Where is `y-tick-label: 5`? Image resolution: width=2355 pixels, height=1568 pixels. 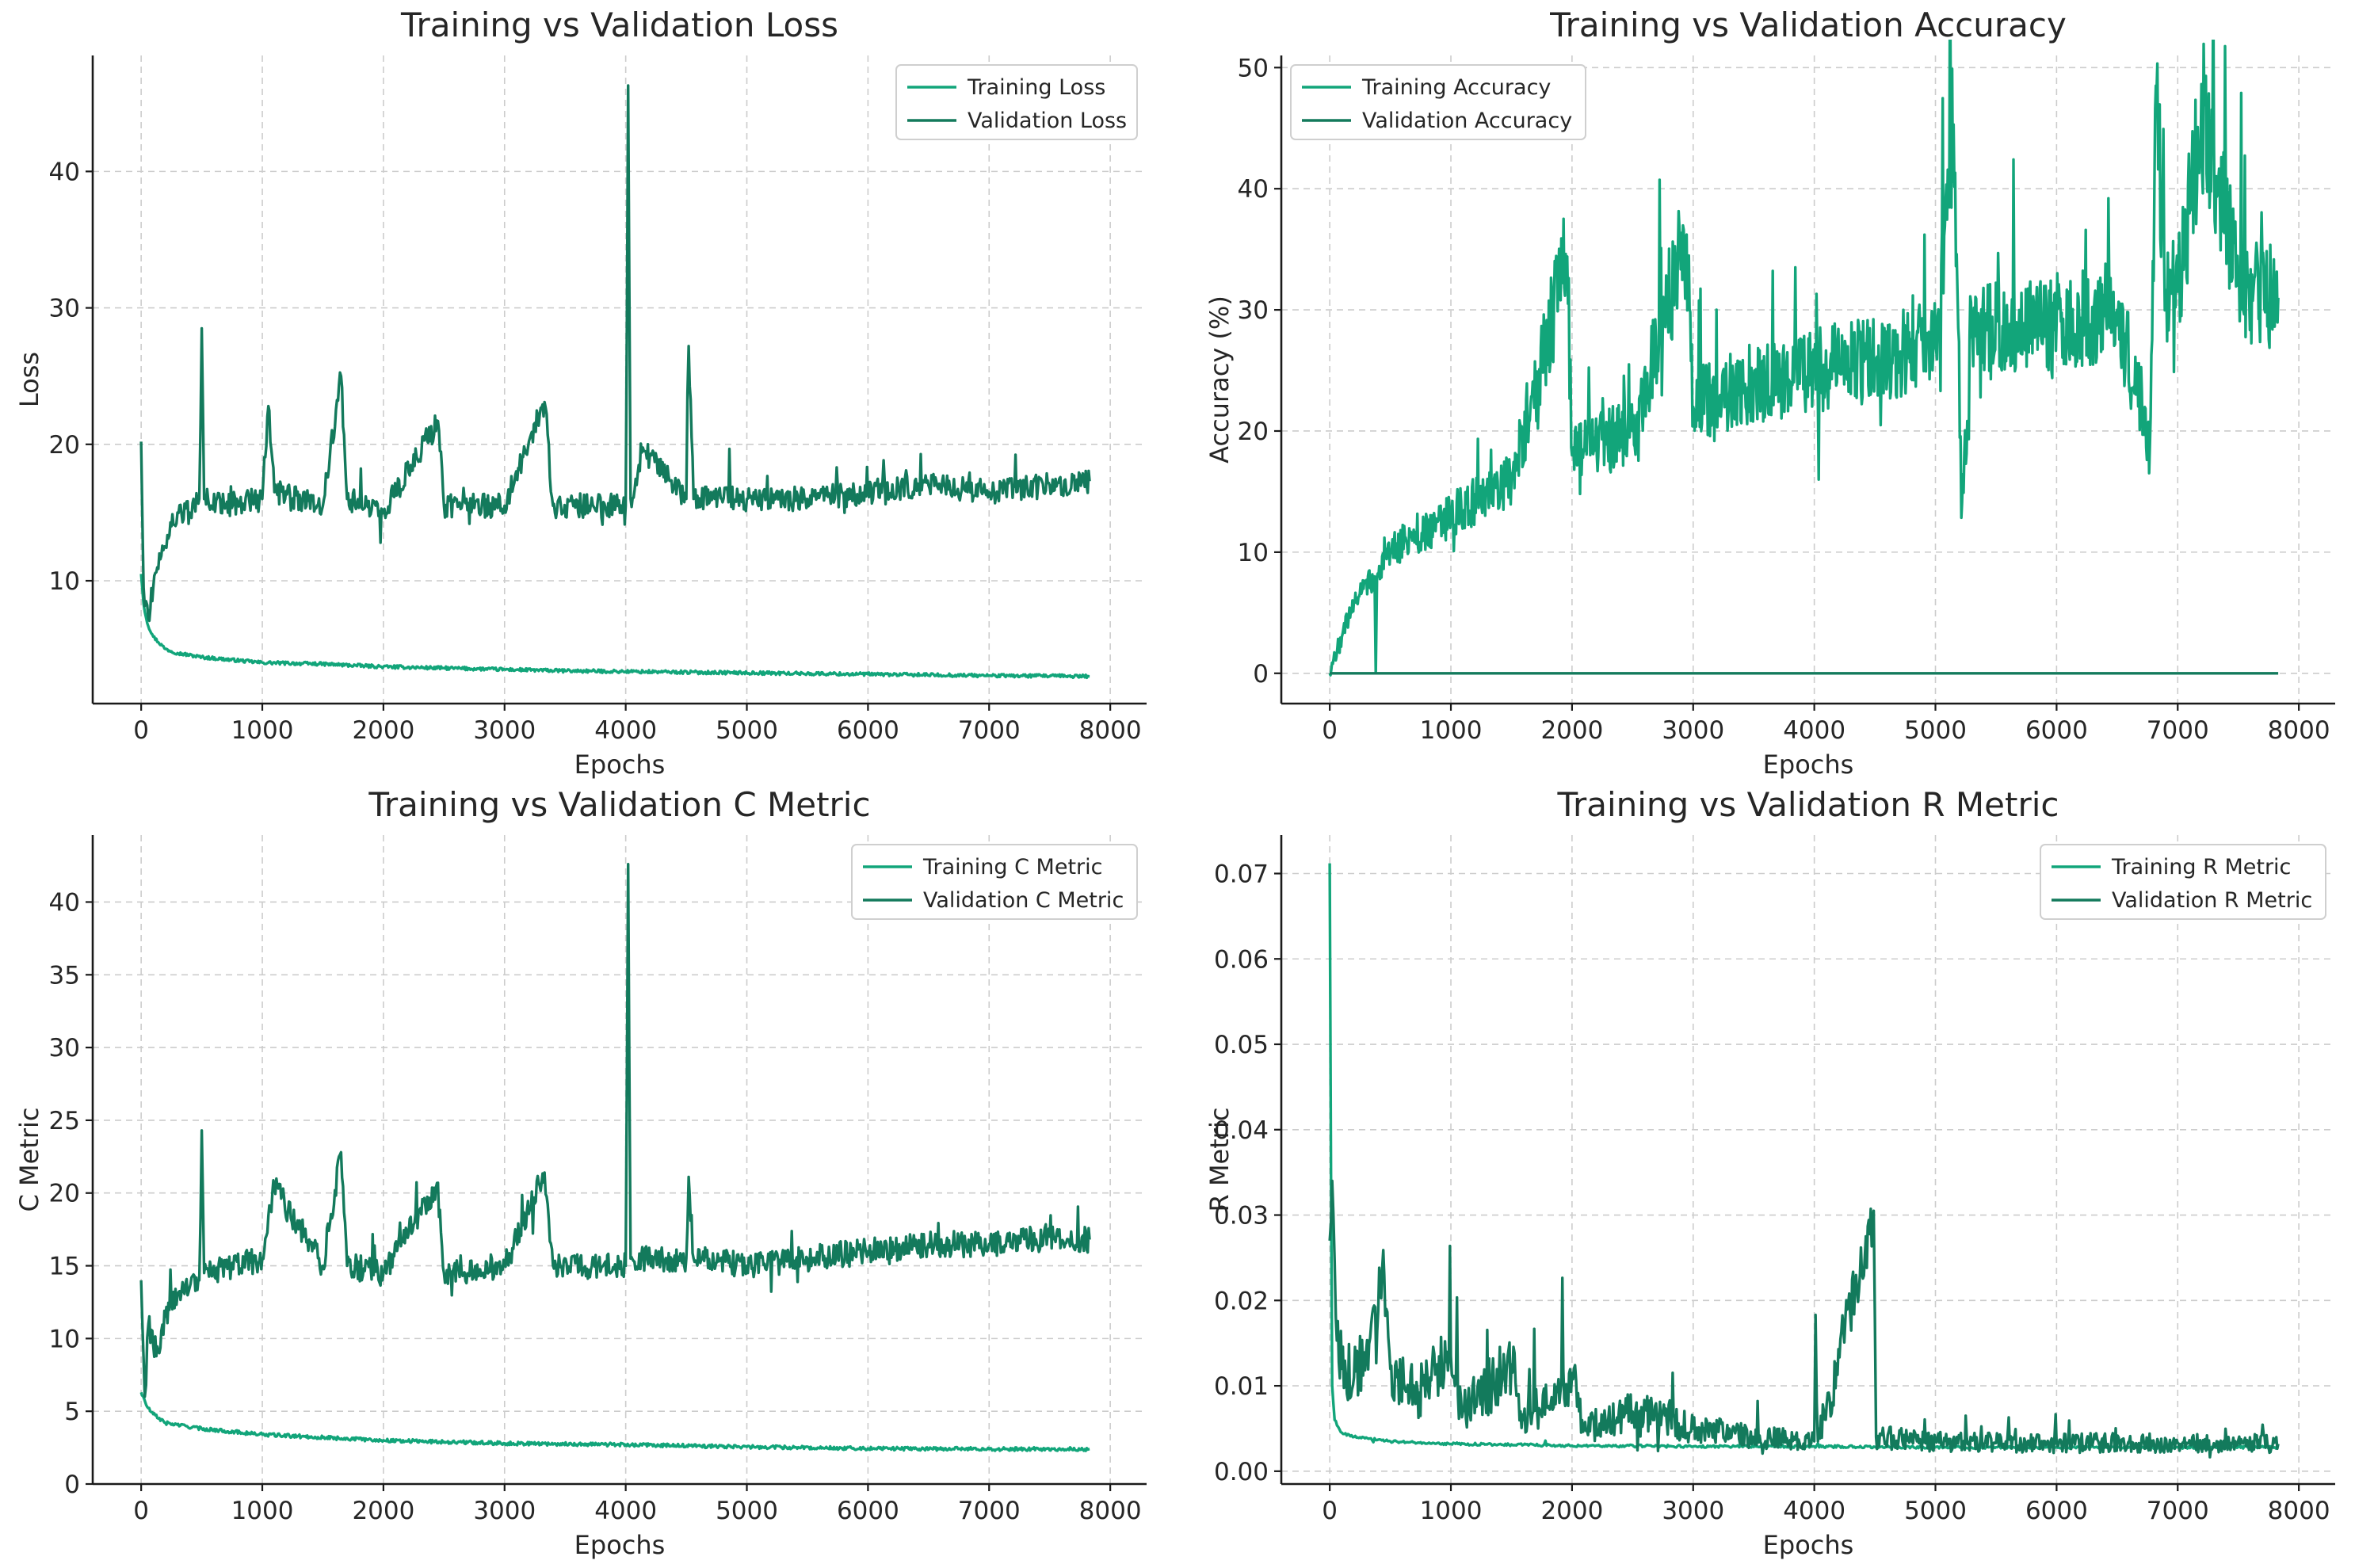 y-tick-label: 5 is located at coordinates (72, 1412).